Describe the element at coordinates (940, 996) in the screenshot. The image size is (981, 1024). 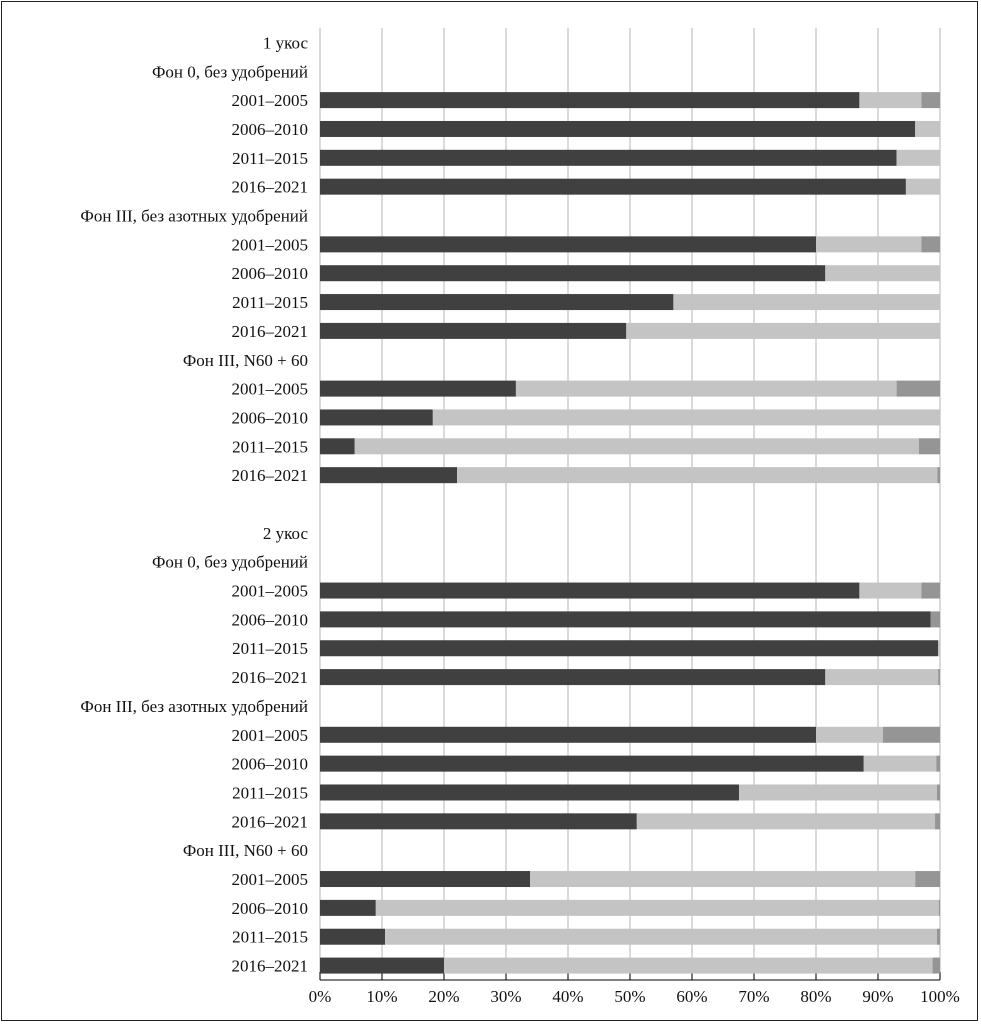
I see `x-tick-label: 100%` at that location.